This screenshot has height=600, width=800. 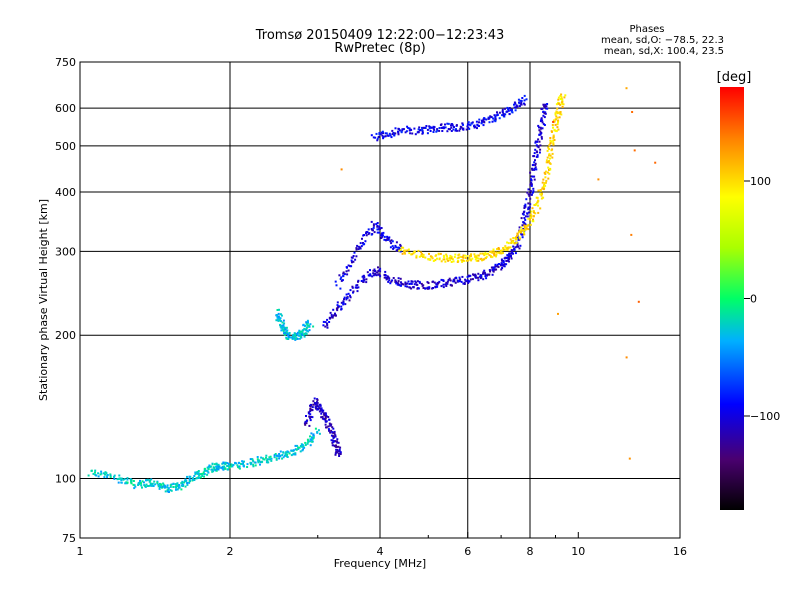 What do you see at coordinates (753, 299) in the screenshot?
I see `colorbar-tick-label: 0` at bounding box center [753, 299].